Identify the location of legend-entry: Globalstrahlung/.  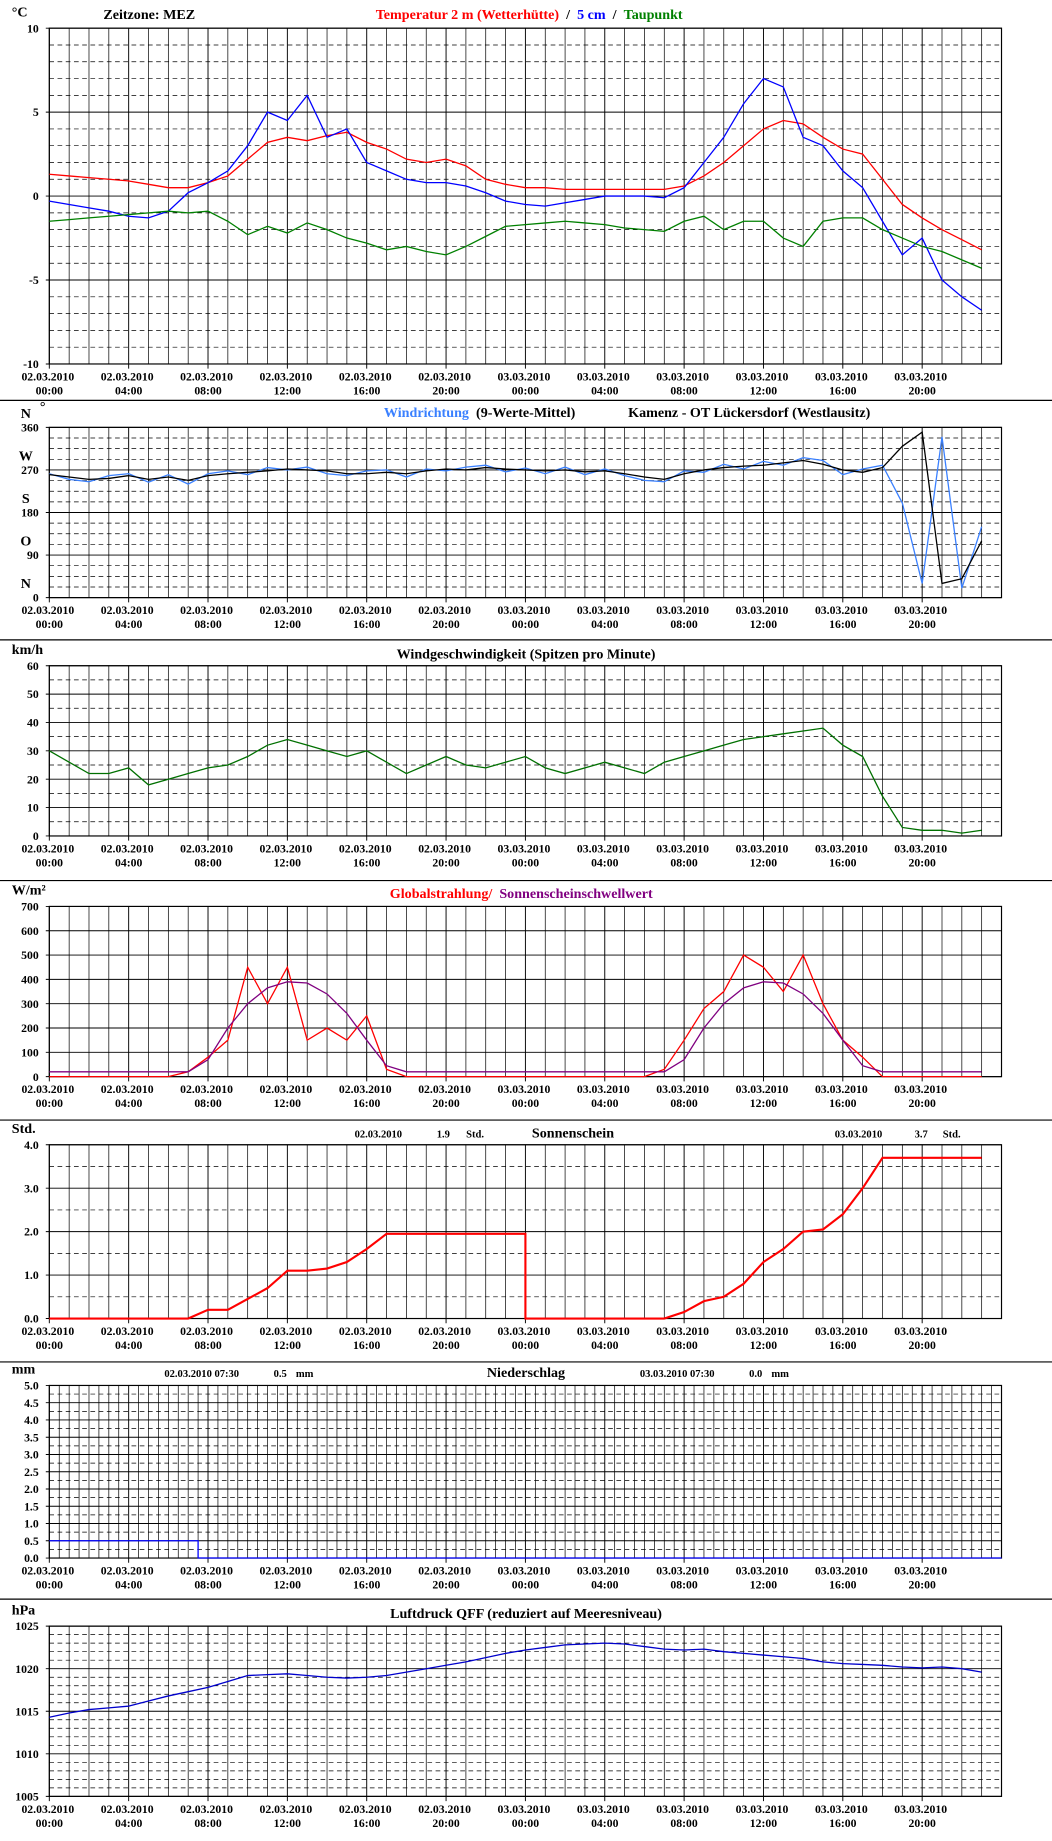
(442, 894).